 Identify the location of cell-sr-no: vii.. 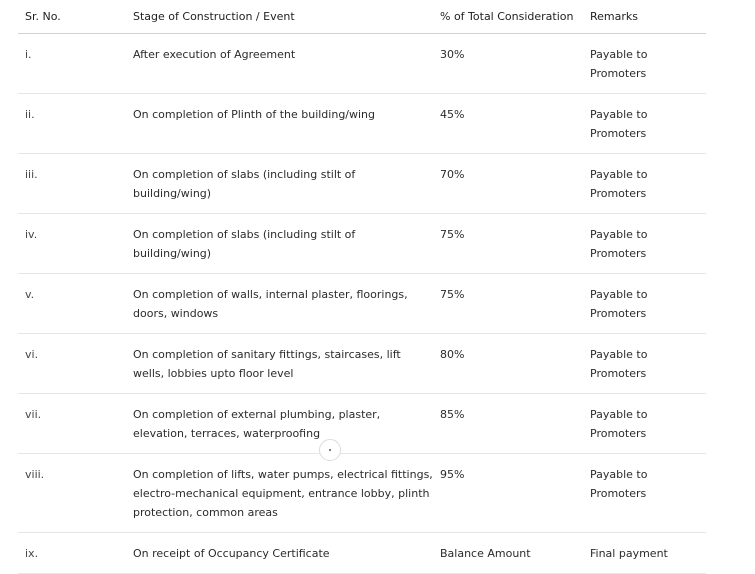
(72, 423).